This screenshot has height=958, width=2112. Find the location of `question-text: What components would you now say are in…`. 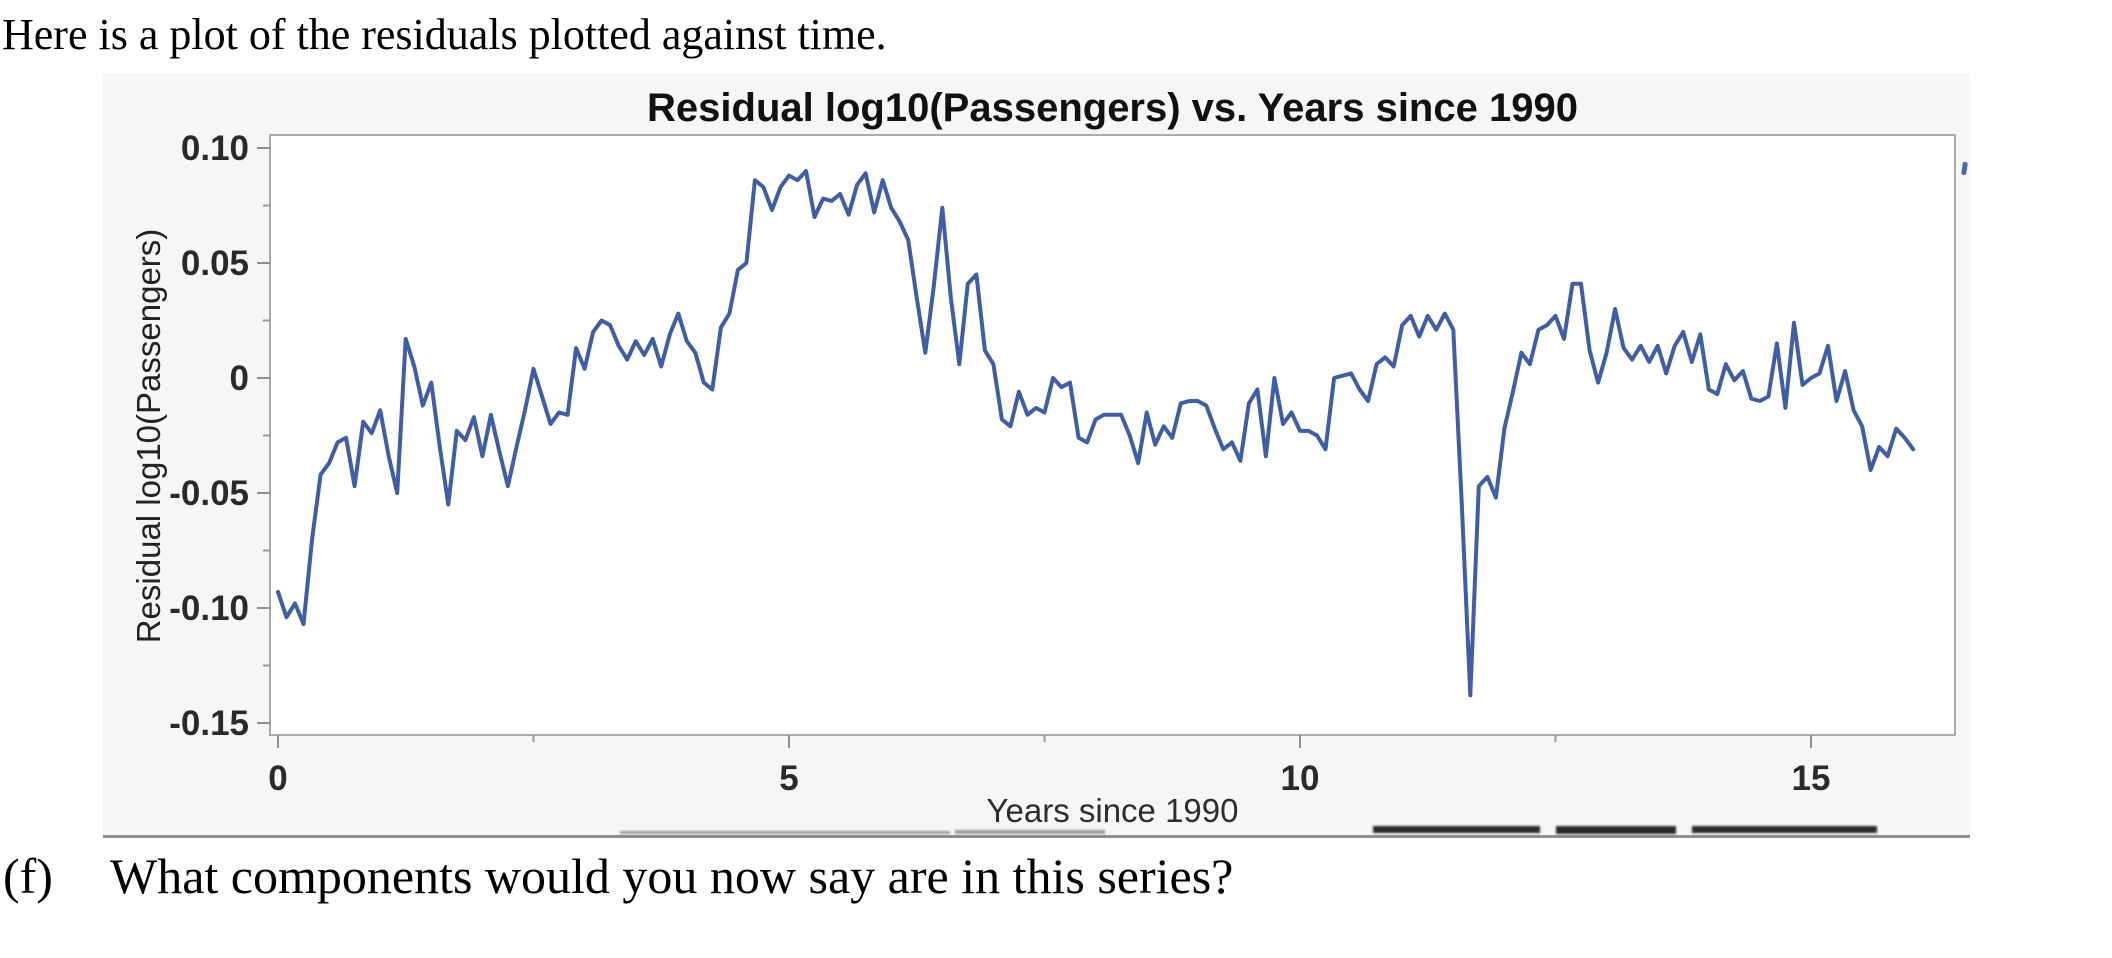

question-text: What components would you now say are in… is located at coordinates (672, 876).